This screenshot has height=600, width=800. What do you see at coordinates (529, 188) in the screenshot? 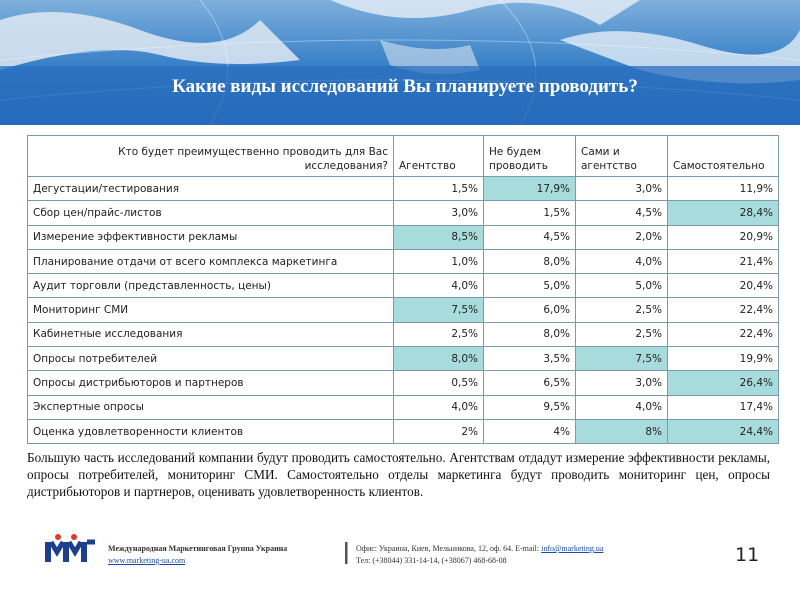
I see `cell-value: 17,9%` at bounding box center [529, 188].